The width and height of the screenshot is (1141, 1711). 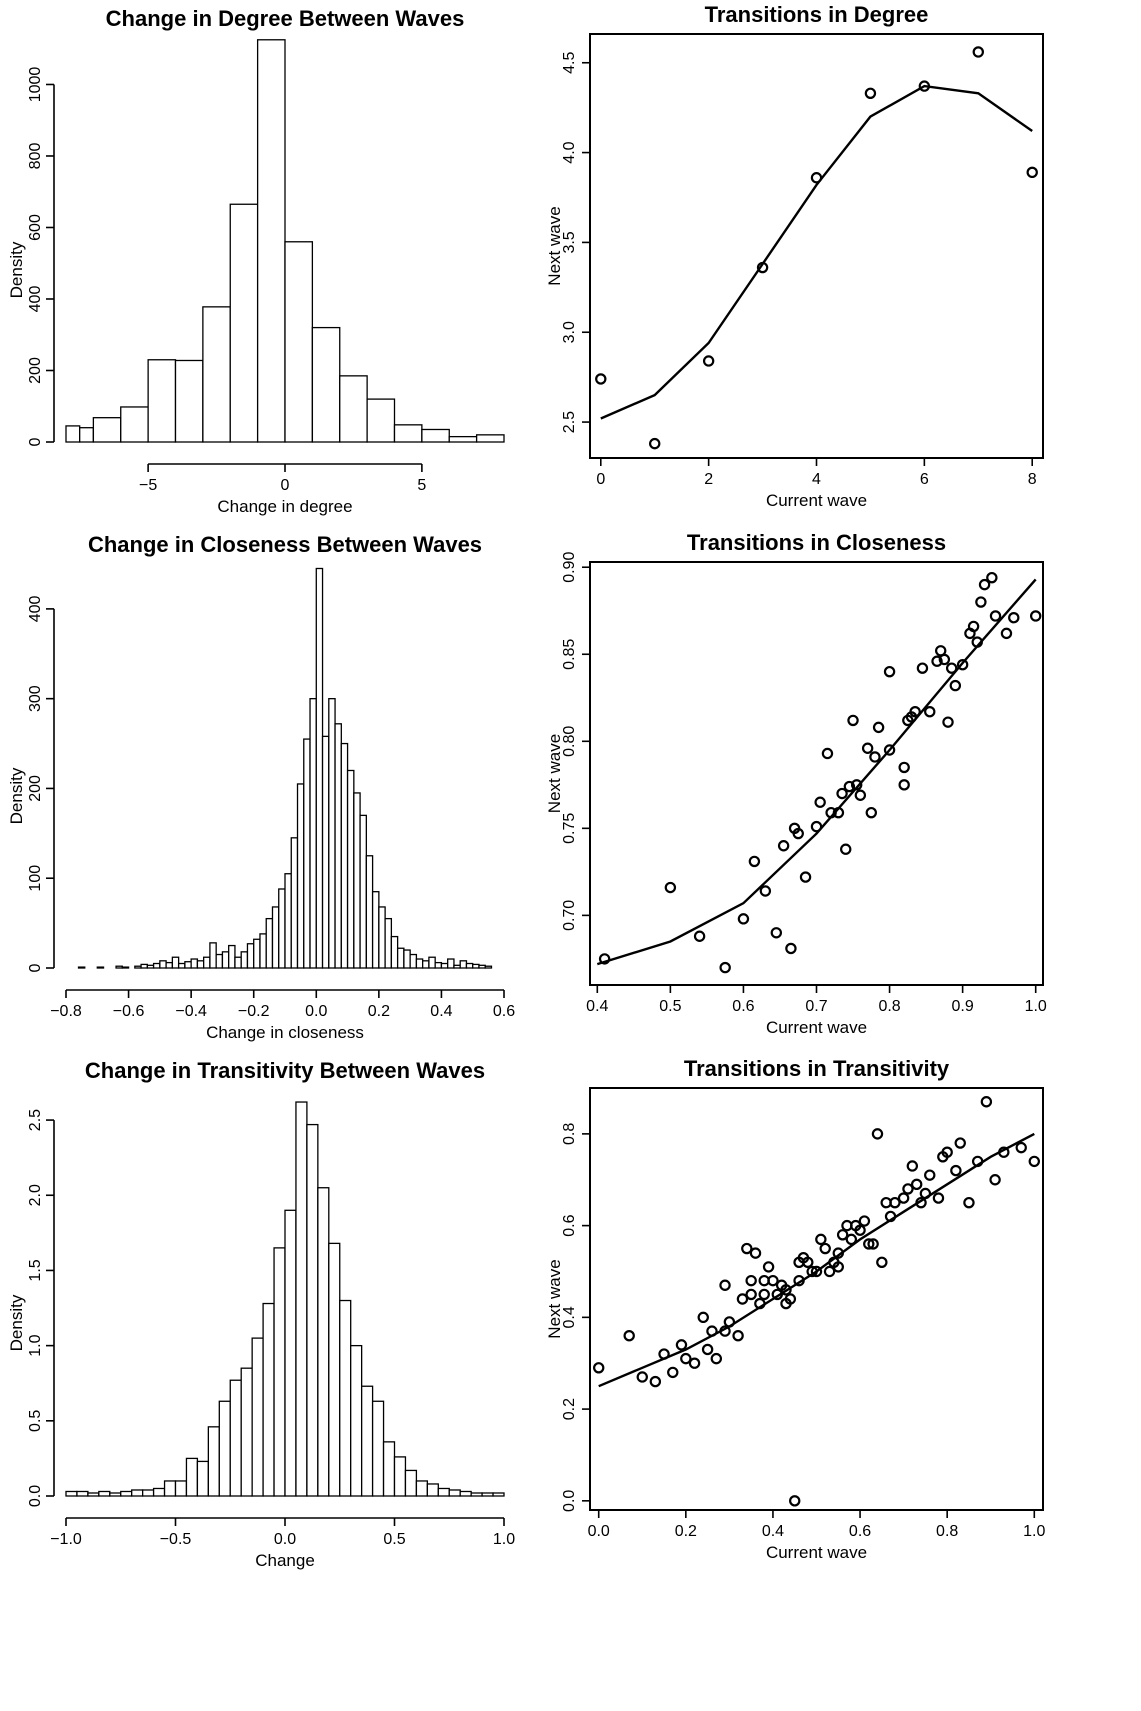 I want to click on x-tick-label: −0.5, so click(x=176, y=1539).